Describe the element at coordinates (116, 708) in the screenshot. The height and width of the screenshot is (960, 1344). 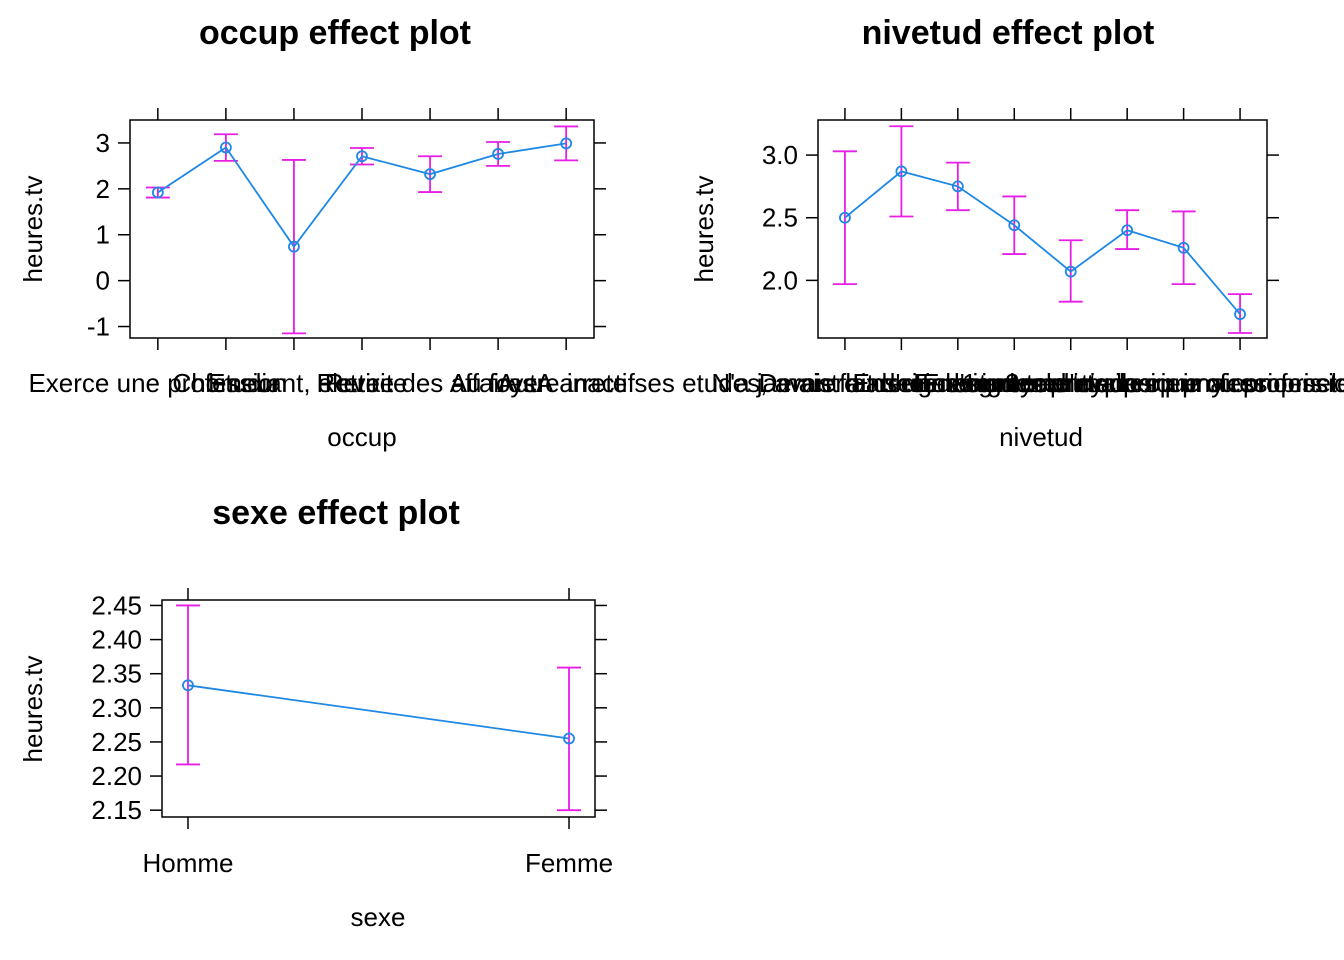
I see `y-tick-label: 2.30` at that location.